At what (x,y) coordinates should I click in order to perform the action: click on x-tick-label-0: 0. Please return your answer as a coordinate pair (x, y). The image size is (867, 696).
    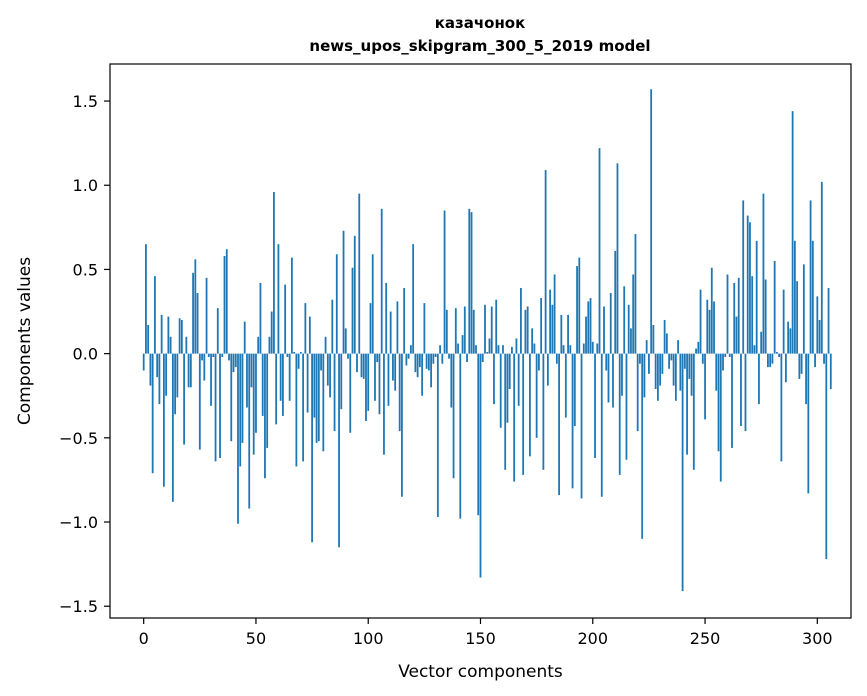
    Looking at the image, I should click on (144, 638).